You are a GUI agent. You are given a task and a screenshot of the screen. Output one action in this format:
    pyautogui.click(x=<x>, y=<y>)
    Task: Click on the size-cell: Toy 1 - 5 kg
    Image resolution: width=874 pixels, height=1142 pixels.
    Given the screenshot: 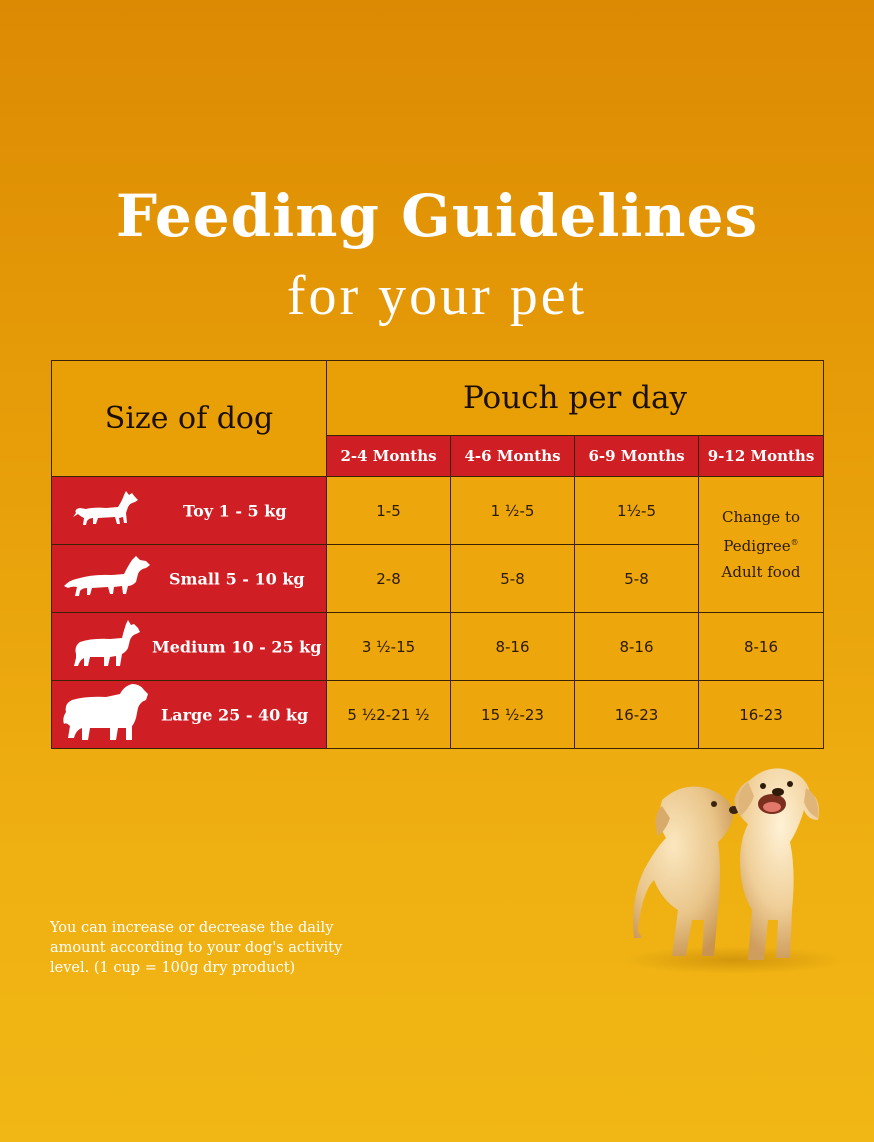 What is the action you would take?
    pyautogui.click(x=189, y=510)
    